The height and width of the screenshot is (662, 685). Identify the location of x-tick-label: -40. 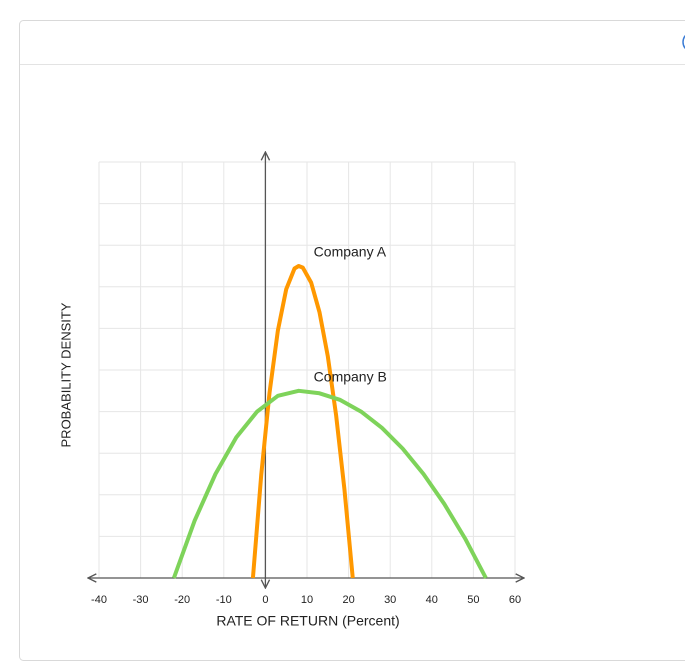
(99, 600).